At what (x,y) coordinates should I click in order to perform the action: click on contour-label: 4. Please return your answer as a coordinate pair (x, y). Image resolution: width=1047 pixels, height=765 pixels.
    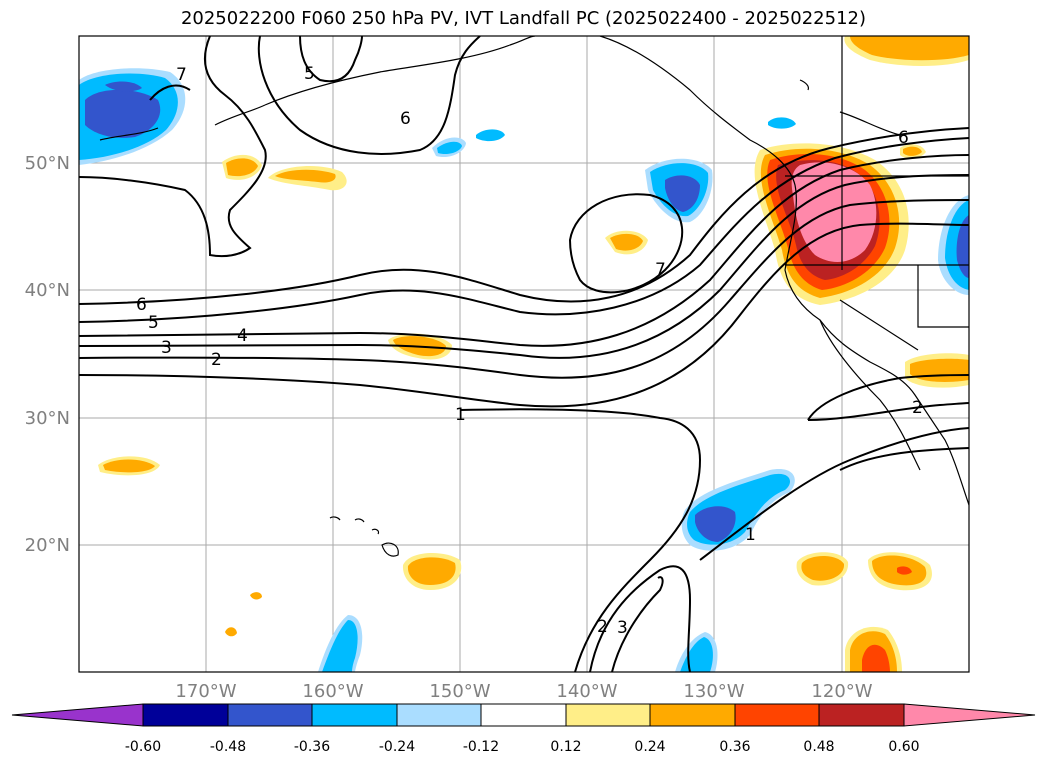
    Looking at the image, I should click on (242, 336).